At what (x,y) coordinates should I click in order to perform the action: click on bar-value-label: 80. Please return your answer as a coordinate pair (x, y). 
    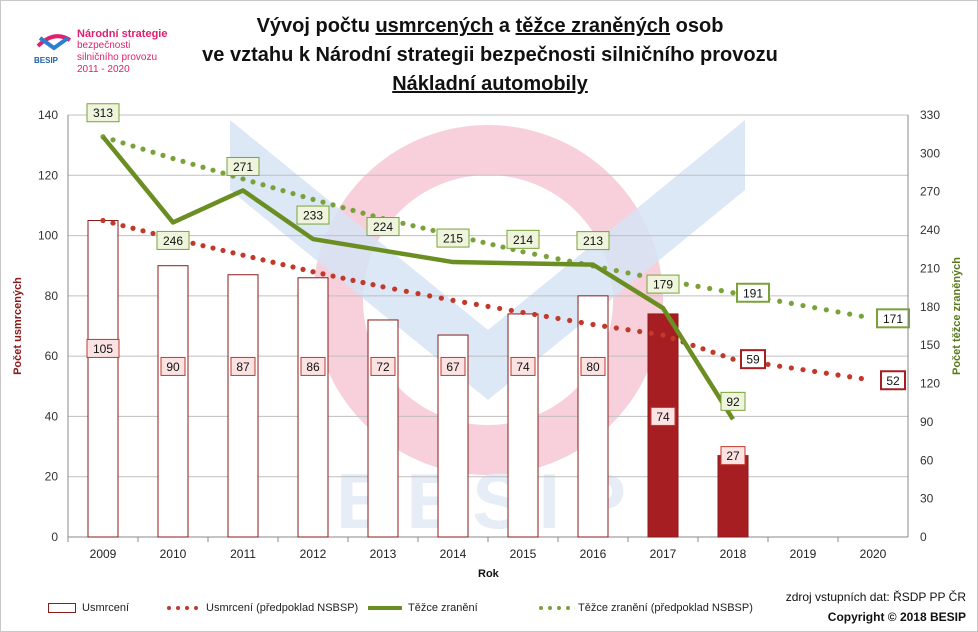
    Looking at the image, I should click on (593, 367).